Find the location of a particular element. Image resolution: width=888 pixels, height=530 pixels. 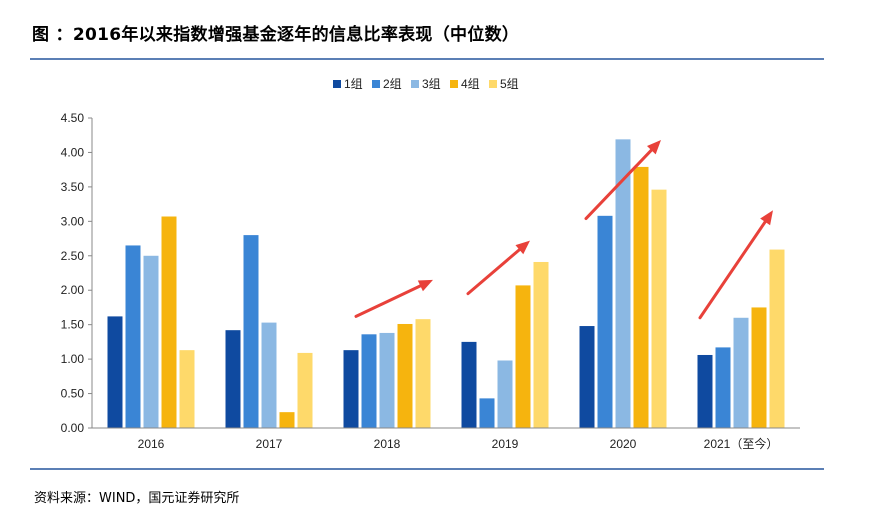

bottom-divider is located at coordinates (427, 469).